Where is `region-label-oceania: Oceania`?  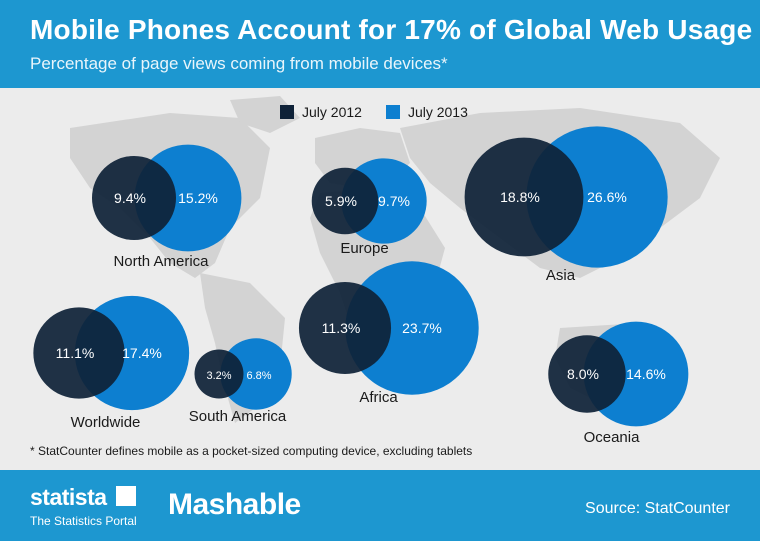 region-label-oceania: Oceania is located at coordinates (612, 437).